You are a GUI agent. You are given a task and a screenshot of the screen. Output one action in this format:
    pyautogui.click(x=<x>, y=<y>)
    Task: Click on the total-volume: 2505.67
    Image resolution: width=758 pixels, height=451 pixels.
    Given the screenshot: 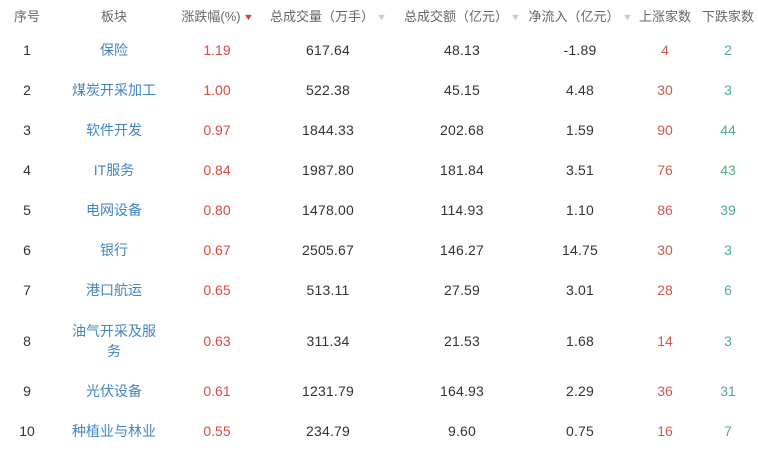 What is the action you would take?
    pyautogui.click(x=327, y=250)
    